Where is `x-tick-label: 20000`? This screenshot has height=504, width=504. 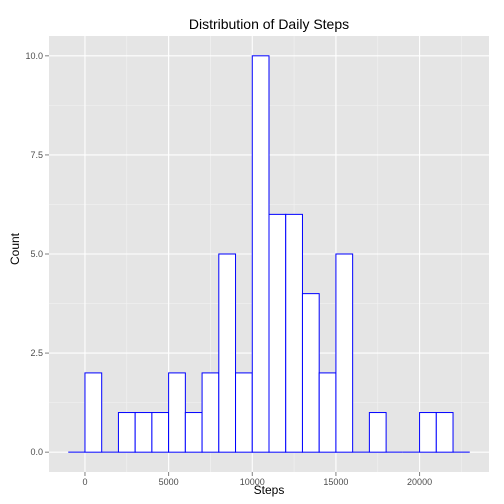 x-tick-label: 20000 is located at coordinates (419, 482).